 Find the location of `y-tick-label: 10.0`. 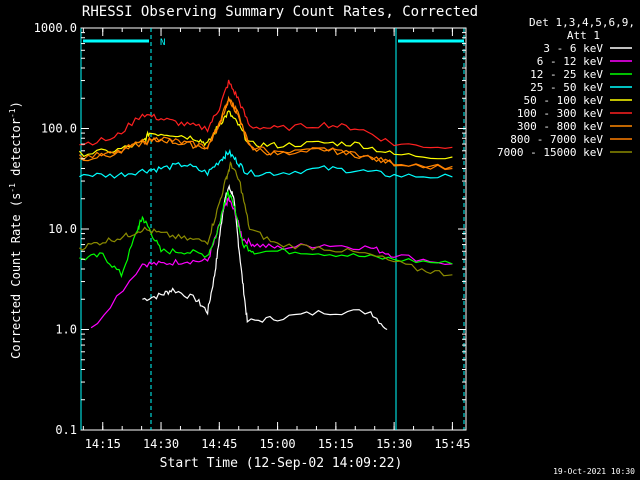

y-tick-label: 10.0 is located at coordinates (62, 229).